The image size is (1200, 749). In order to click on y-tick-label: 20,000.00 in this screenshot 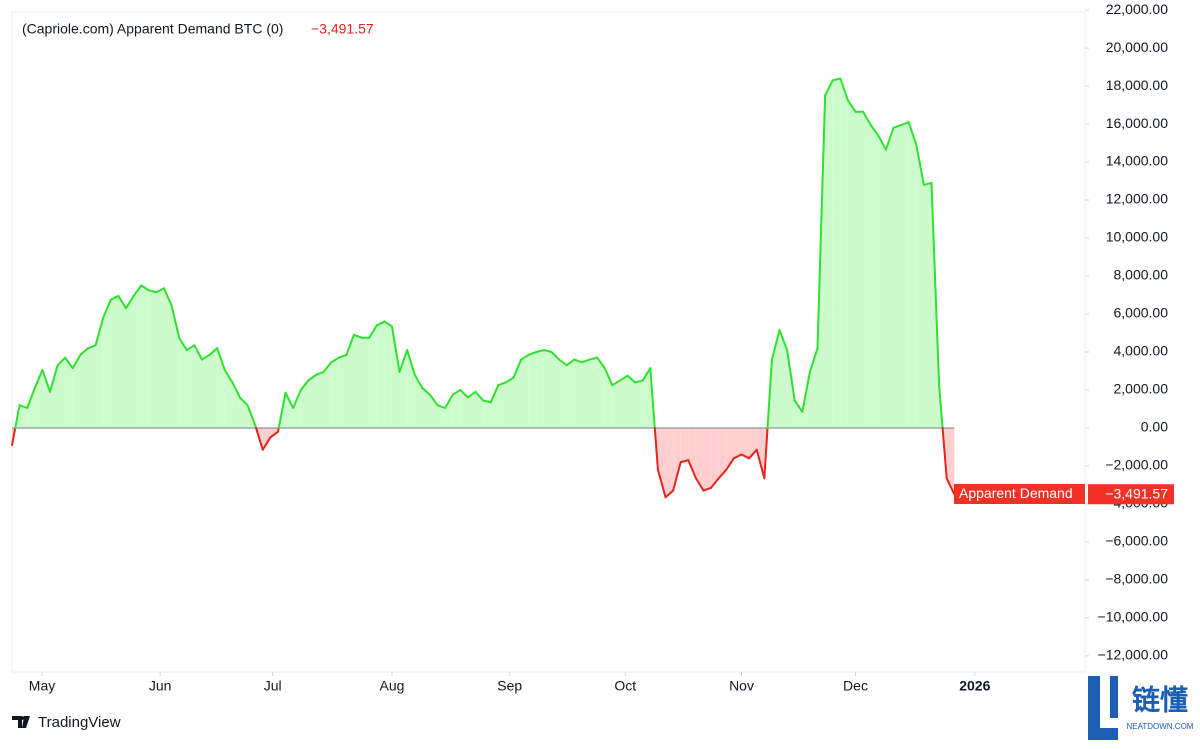, I will do `click(1137, 47)`.